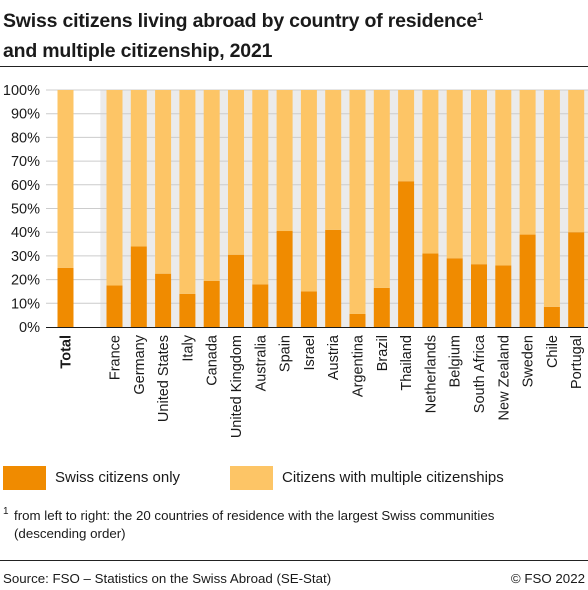 Image resolution: width=588 pixels, height=590 pixels. What do you see at coordinates (25, 233) in the screenshot?
I see `y-tick-label: 40%` at bounding box center [25, 233].